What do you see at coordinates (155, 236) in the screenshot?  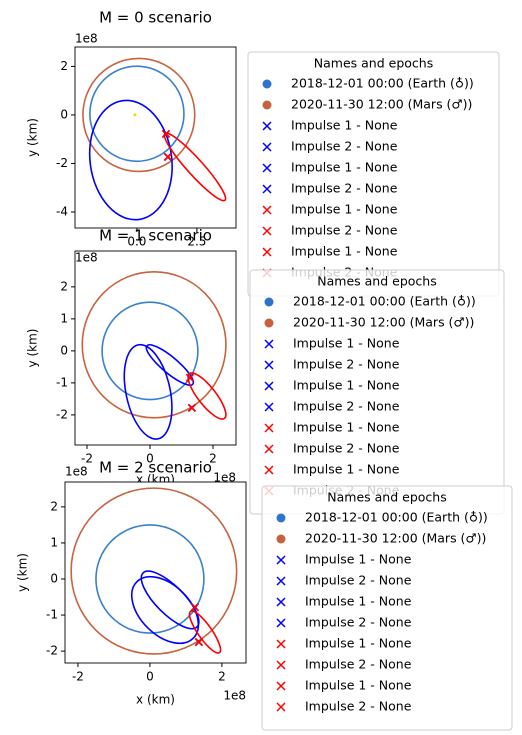 I see `chart-title: M = 1 scenario` at bounding box center [155, 236].